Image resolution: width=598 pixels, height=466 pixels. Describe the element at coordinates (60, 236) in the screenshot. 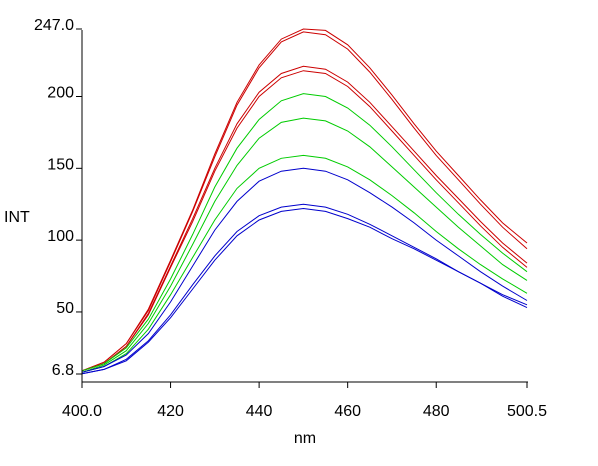

I see `y-tick-label: 100` at that location.